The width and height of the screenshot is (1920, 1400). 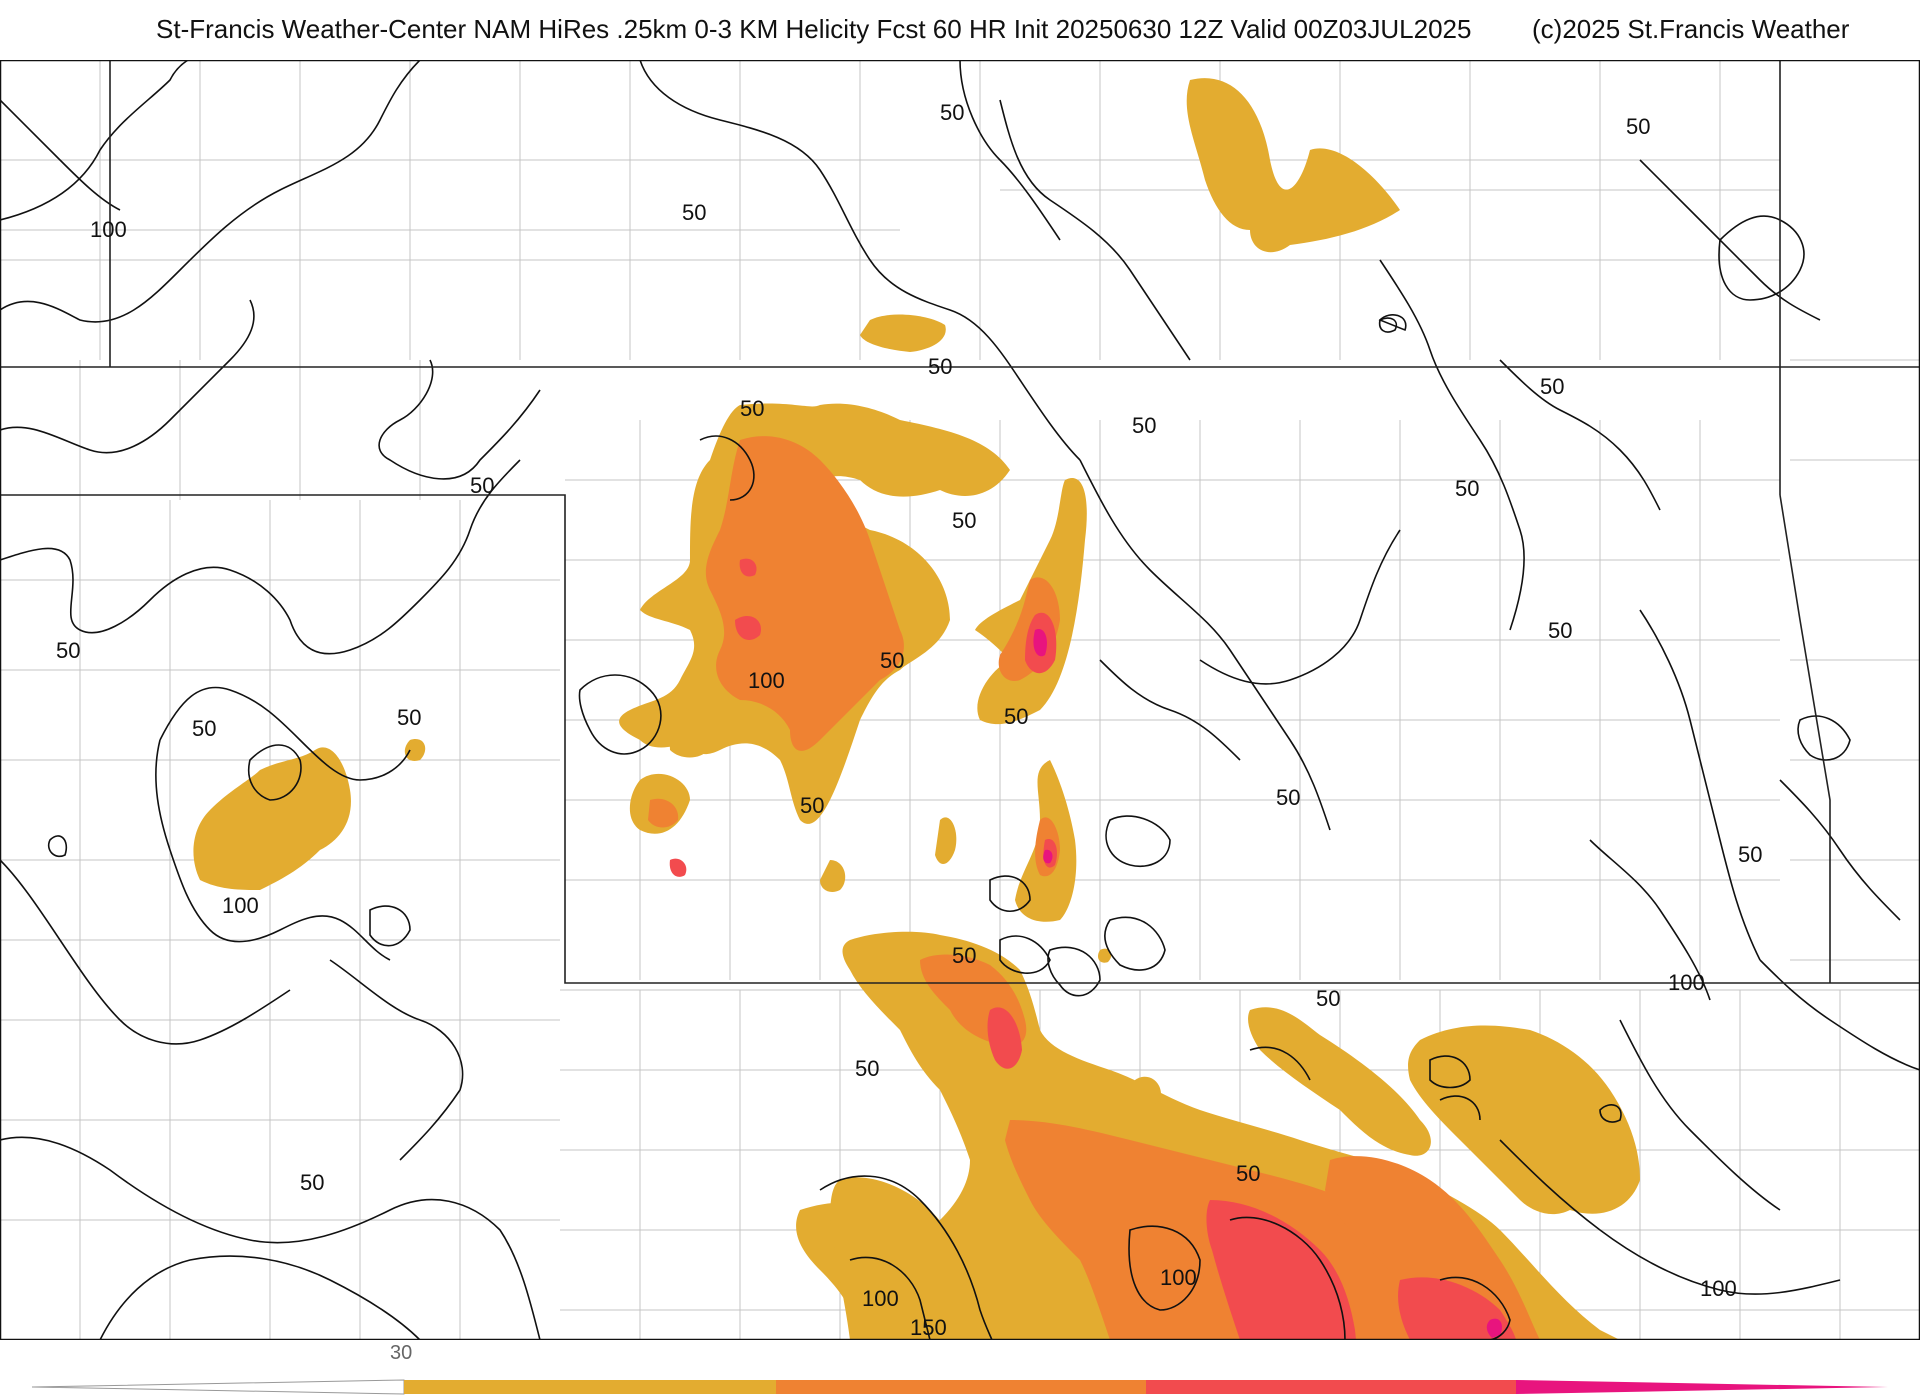 I want to click on colorbar-lower-extension, so click(x=218, y=1387).